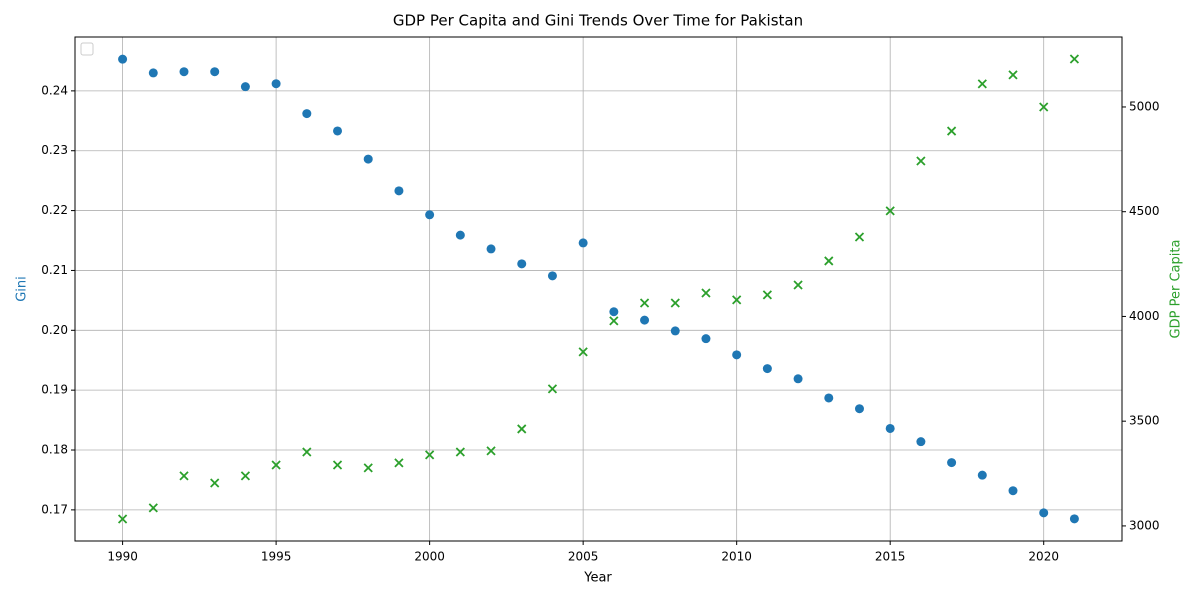  What do you see at coordinates (54, 90) in the screenshot?
I see `y-tick-label: 0.24` at bounding box center [54, 90].